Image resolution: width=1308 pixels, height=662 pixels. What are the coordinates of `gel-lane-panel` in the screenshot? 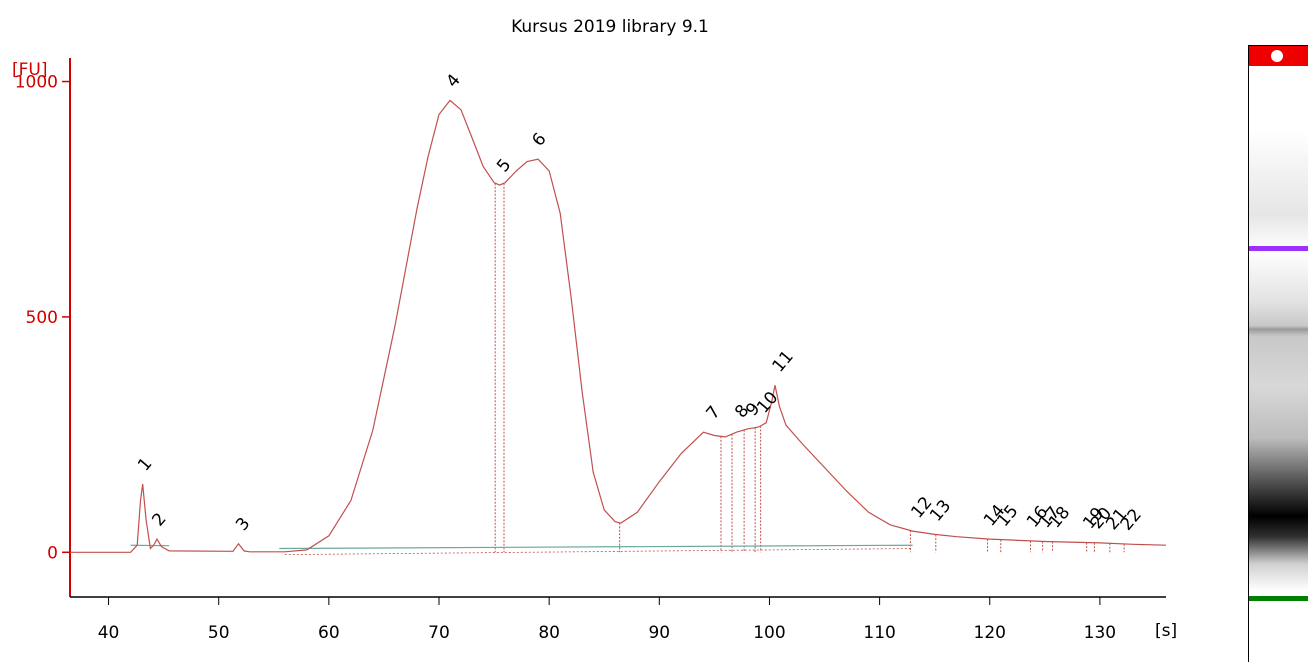 It's located at (1278, 353).